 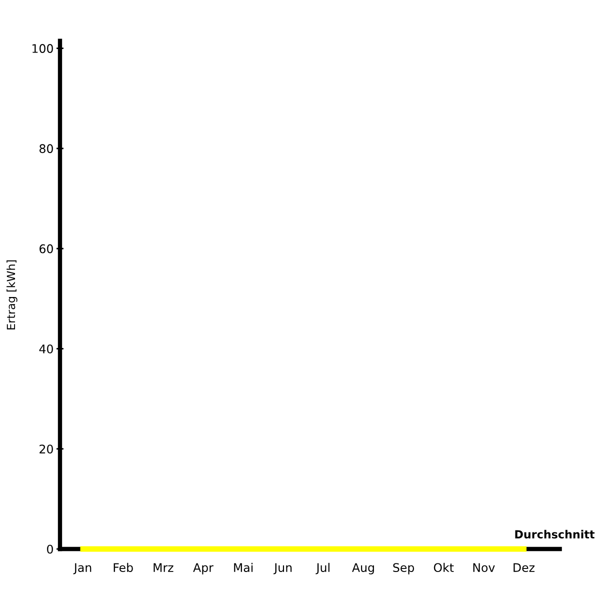 What do you see at coordinates (203, 568) in the screenshot?
I see `x-tick-label: Apr` at bounding box center [203, 568].